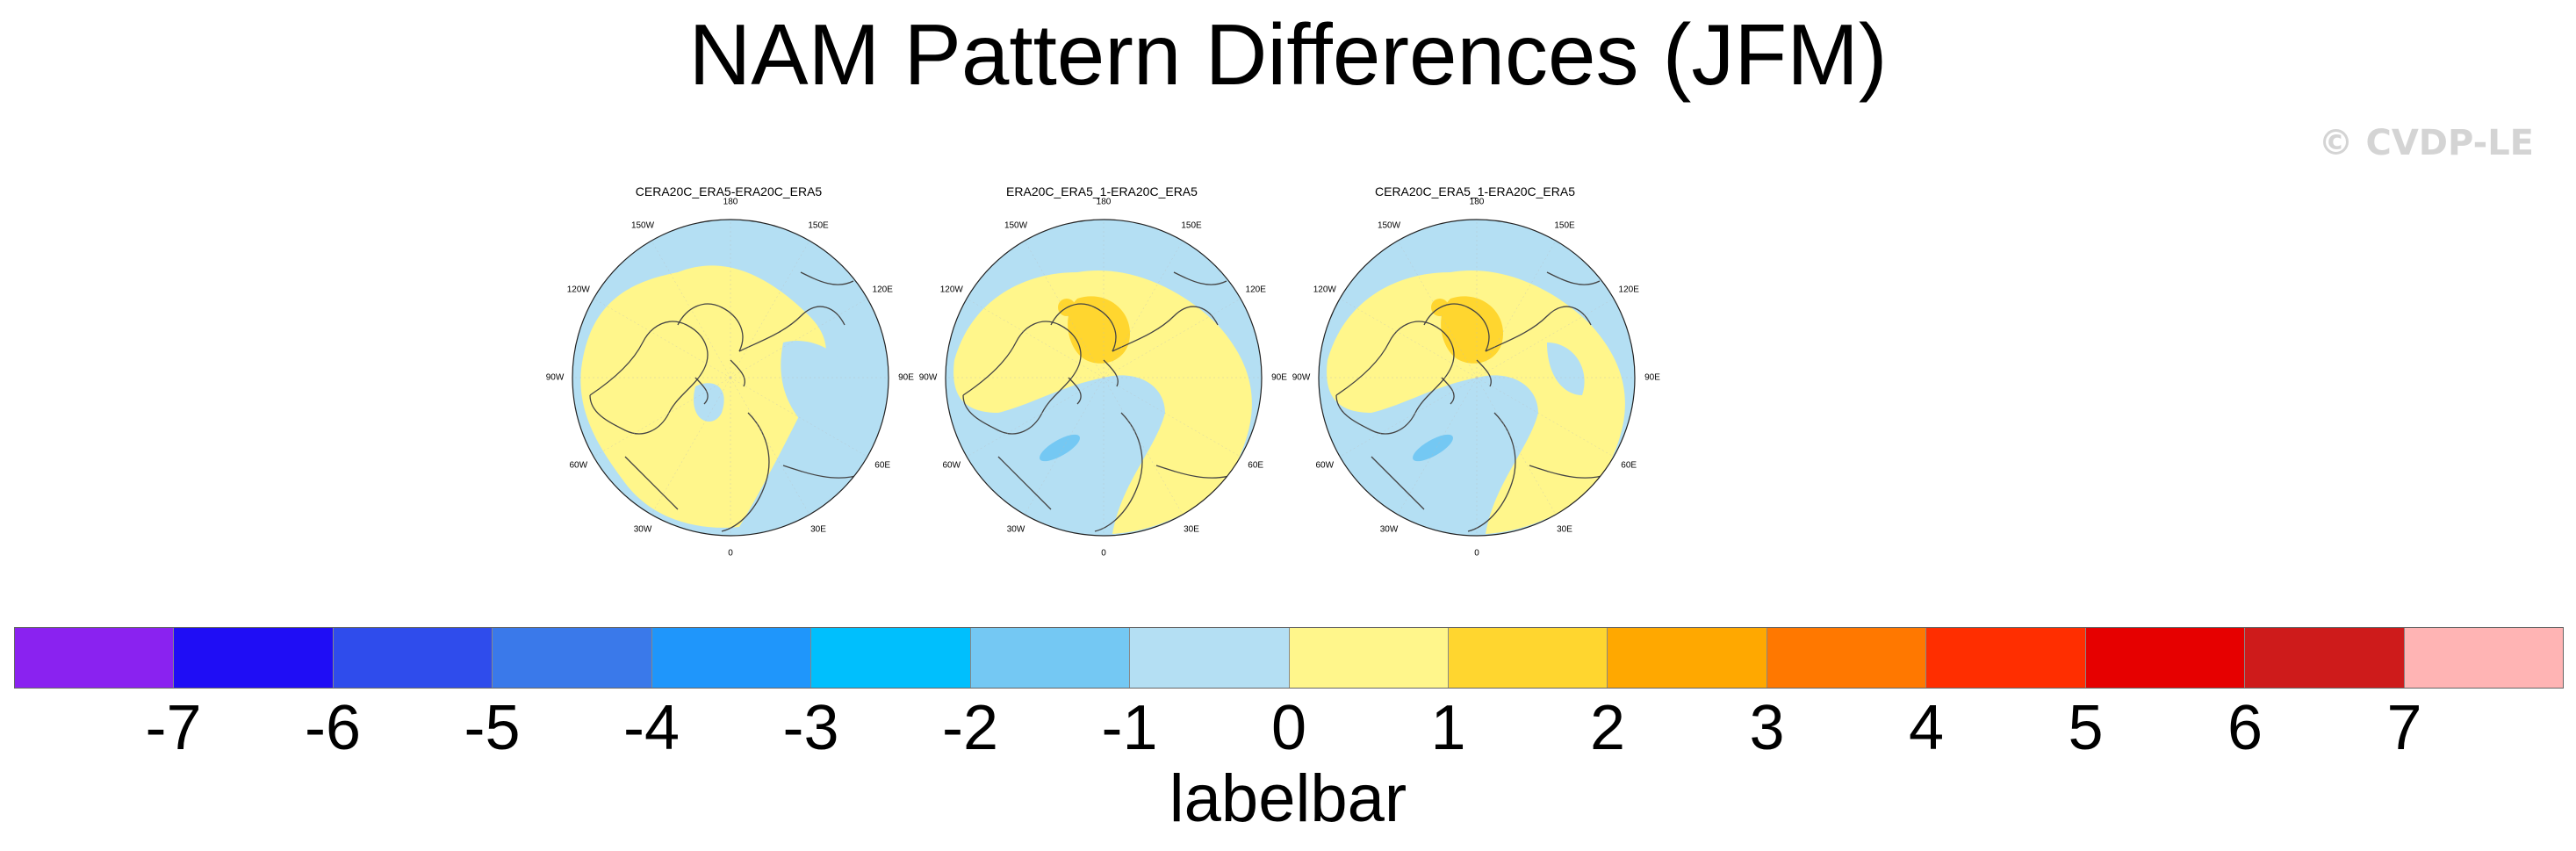 Image resolution: width=2576 pixels, height=851 pixels. I want to click on colorbar, so click(1289, 658).